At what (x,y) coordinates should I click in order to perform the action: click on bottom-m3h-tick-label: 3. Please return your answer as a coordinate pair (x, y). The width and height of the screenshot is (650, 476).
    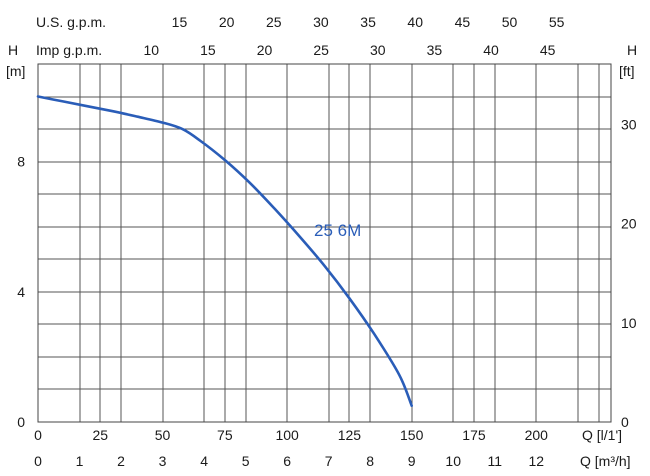
    Looking at the image, I should click on (163, 461).